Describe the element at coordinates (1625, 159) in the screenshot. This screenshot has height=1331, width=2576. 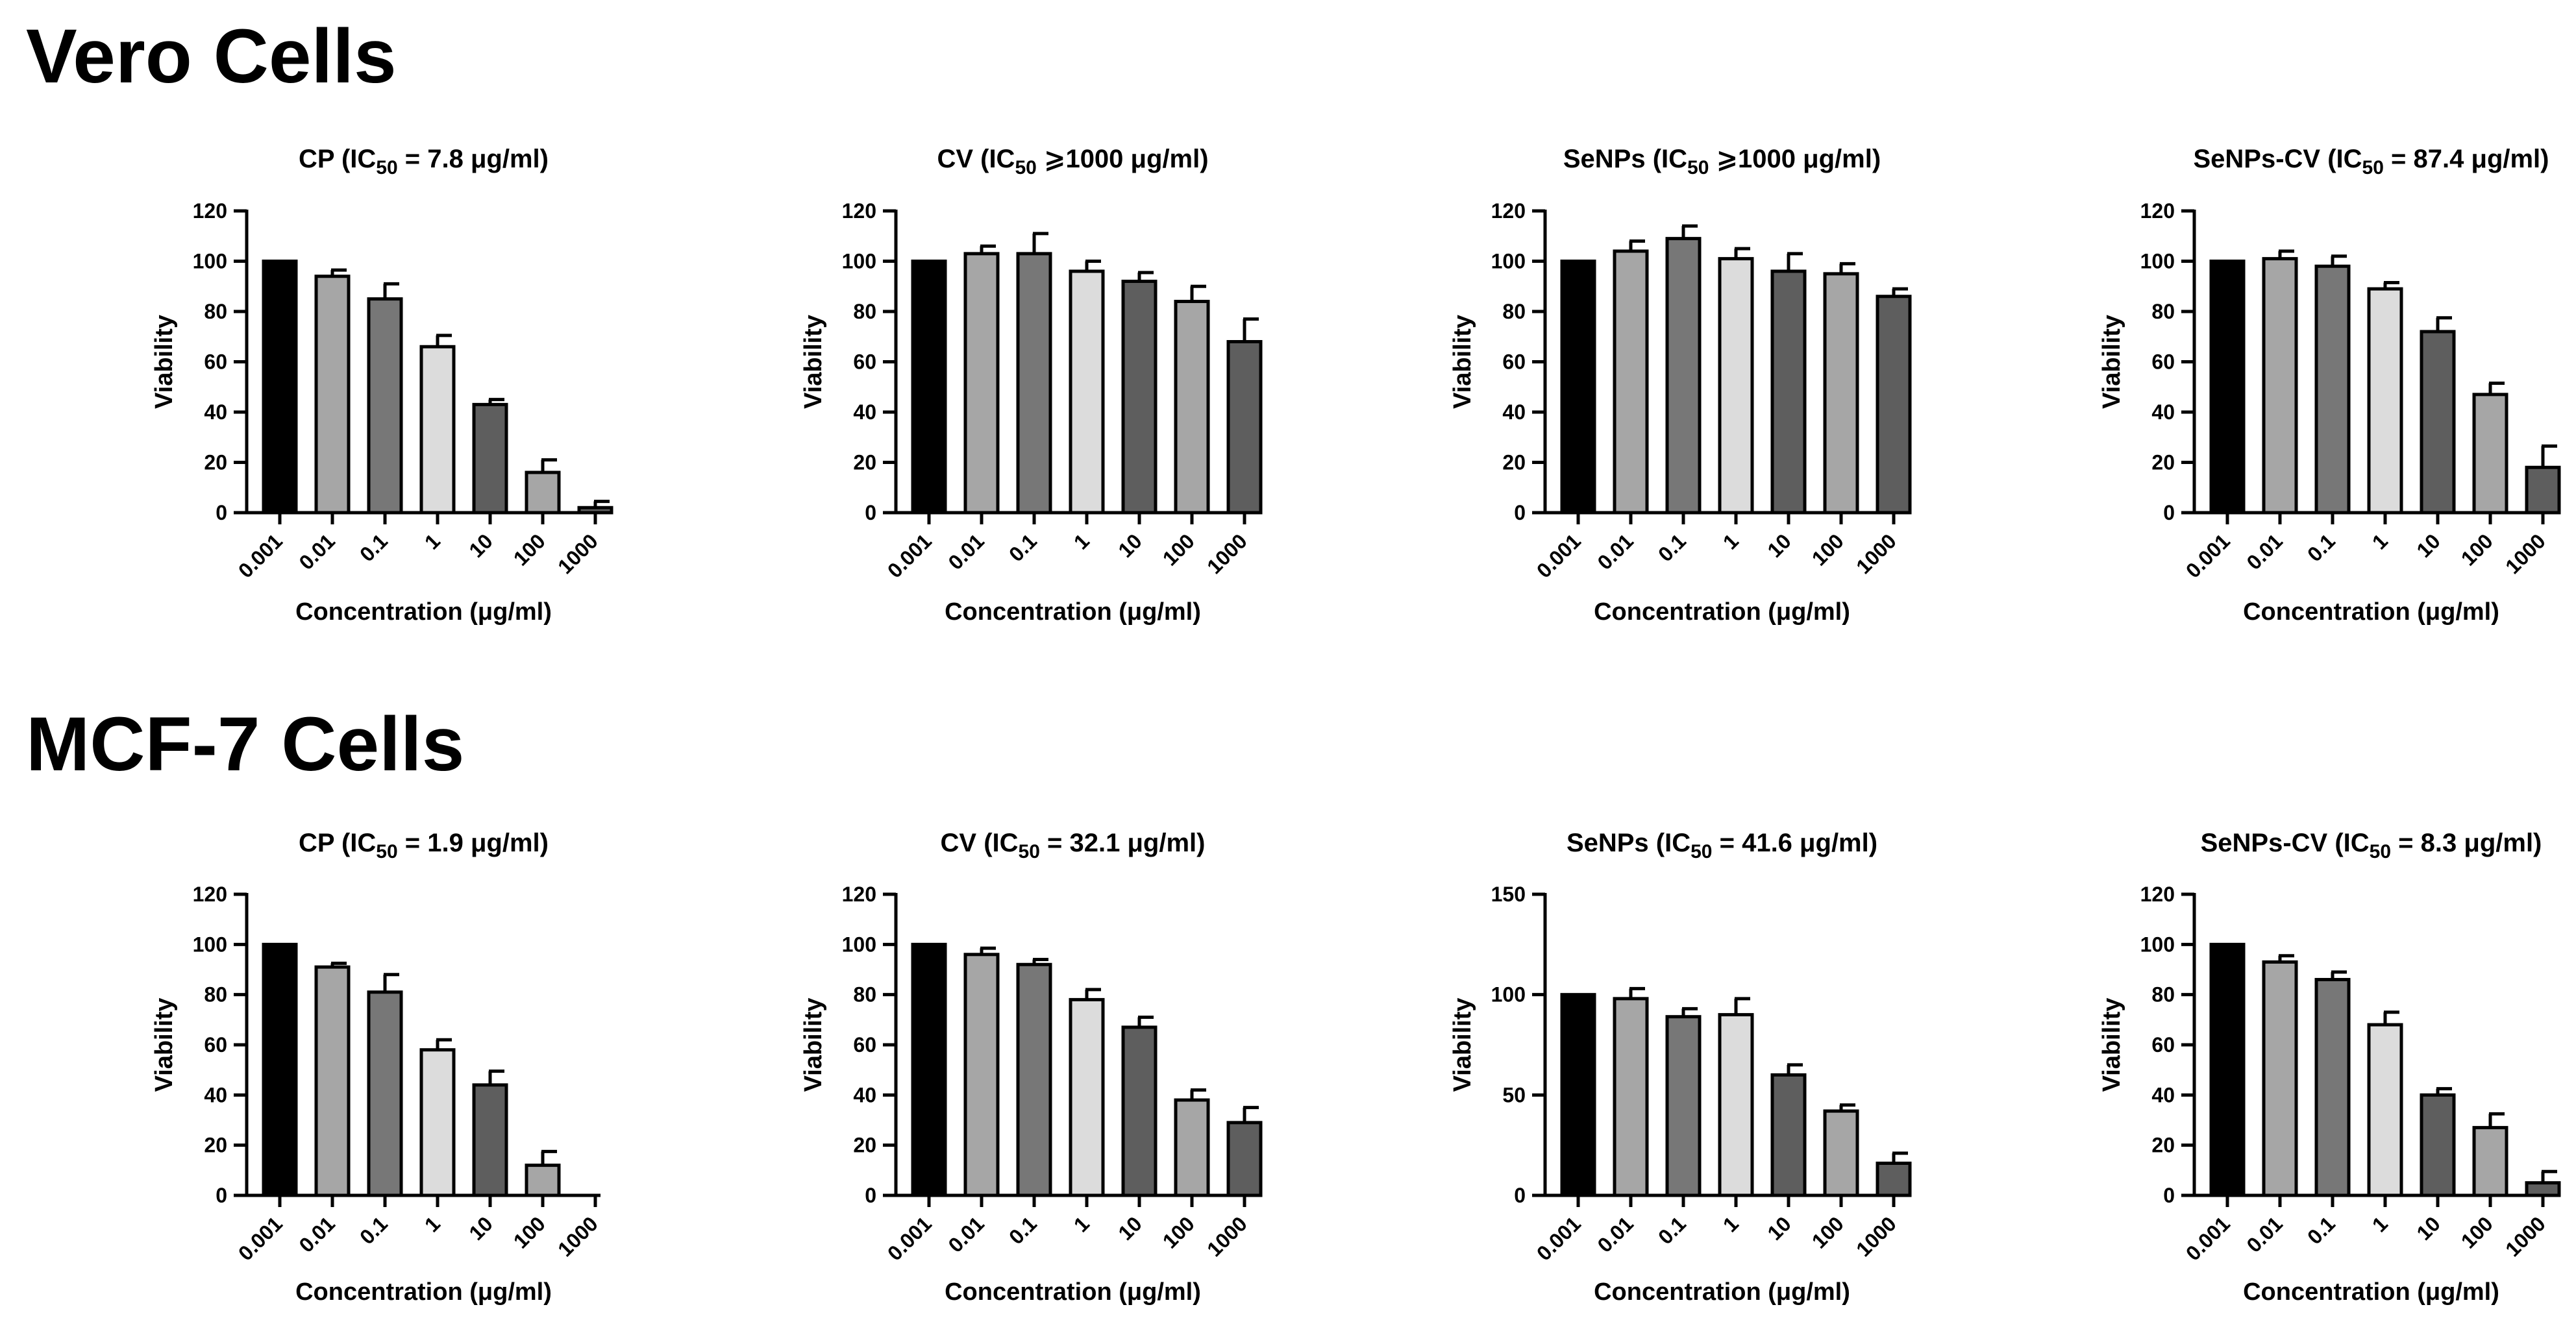
I see `chart-title-prefix: SeNPs (IC` at that location.